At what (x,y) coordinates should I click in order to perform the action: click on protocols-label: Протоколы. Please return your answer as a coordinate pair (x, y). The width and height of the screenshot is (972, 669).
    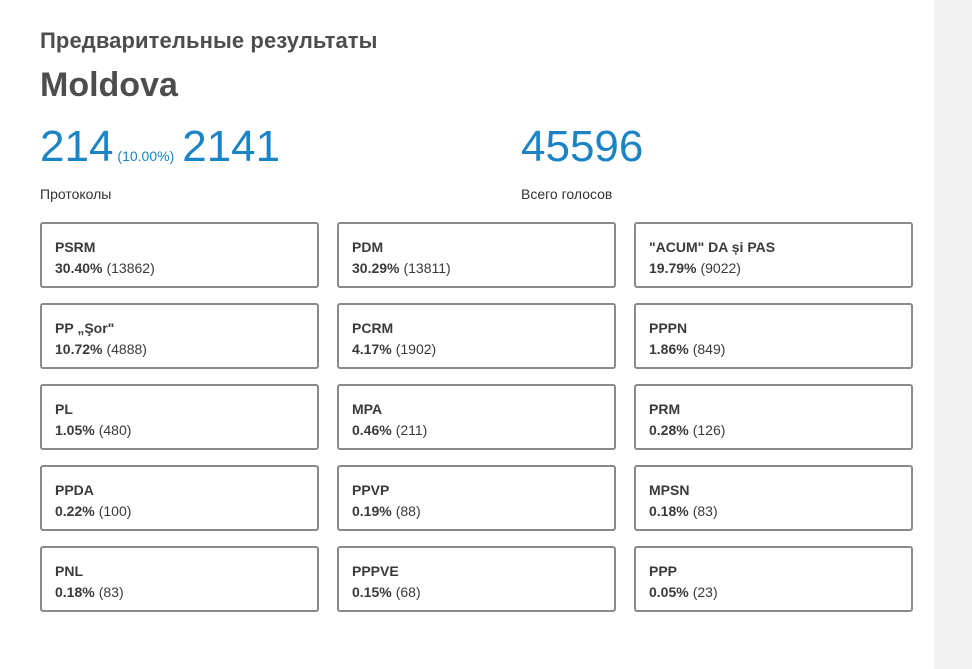
    Looking at the image, I should click on (76, 194).